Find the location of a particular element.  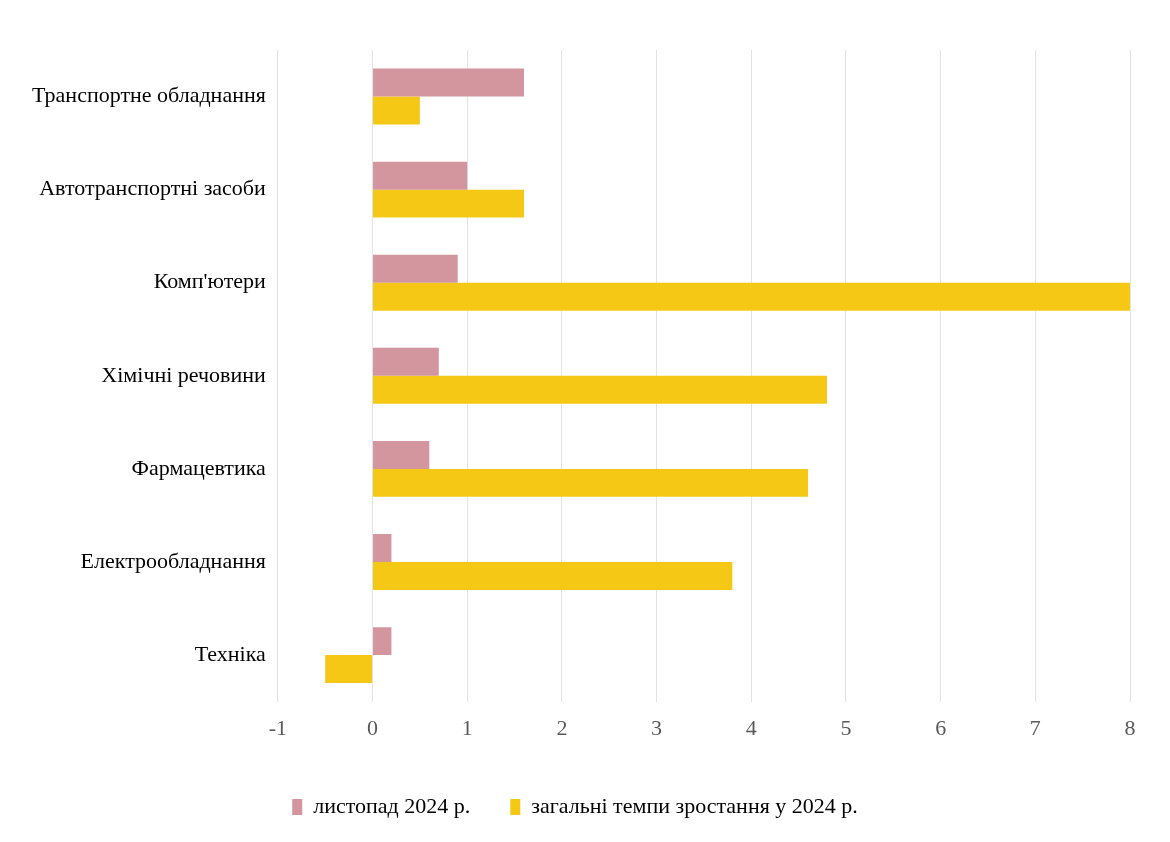

x-tick-label: 4 is located at coordinates (751, 727).